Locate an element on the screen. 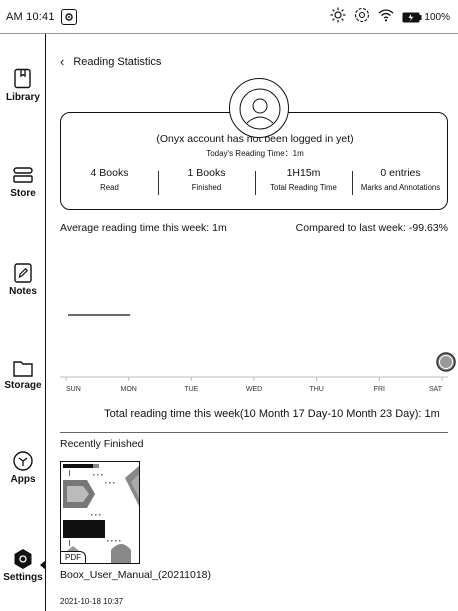 Image resolution: width=458 pixels, height=611 pixels. app-chip-icon is located at coordinates (68, 16).